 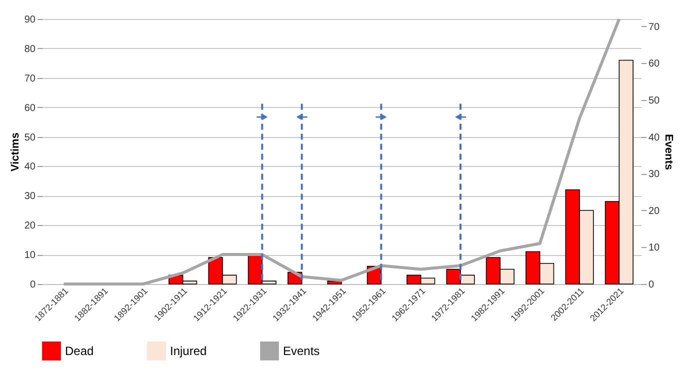 What do you see at coordinates (654, 138) in the screenshot?
I see `y2-tick-label: 40` at bounding box center [654, 138].